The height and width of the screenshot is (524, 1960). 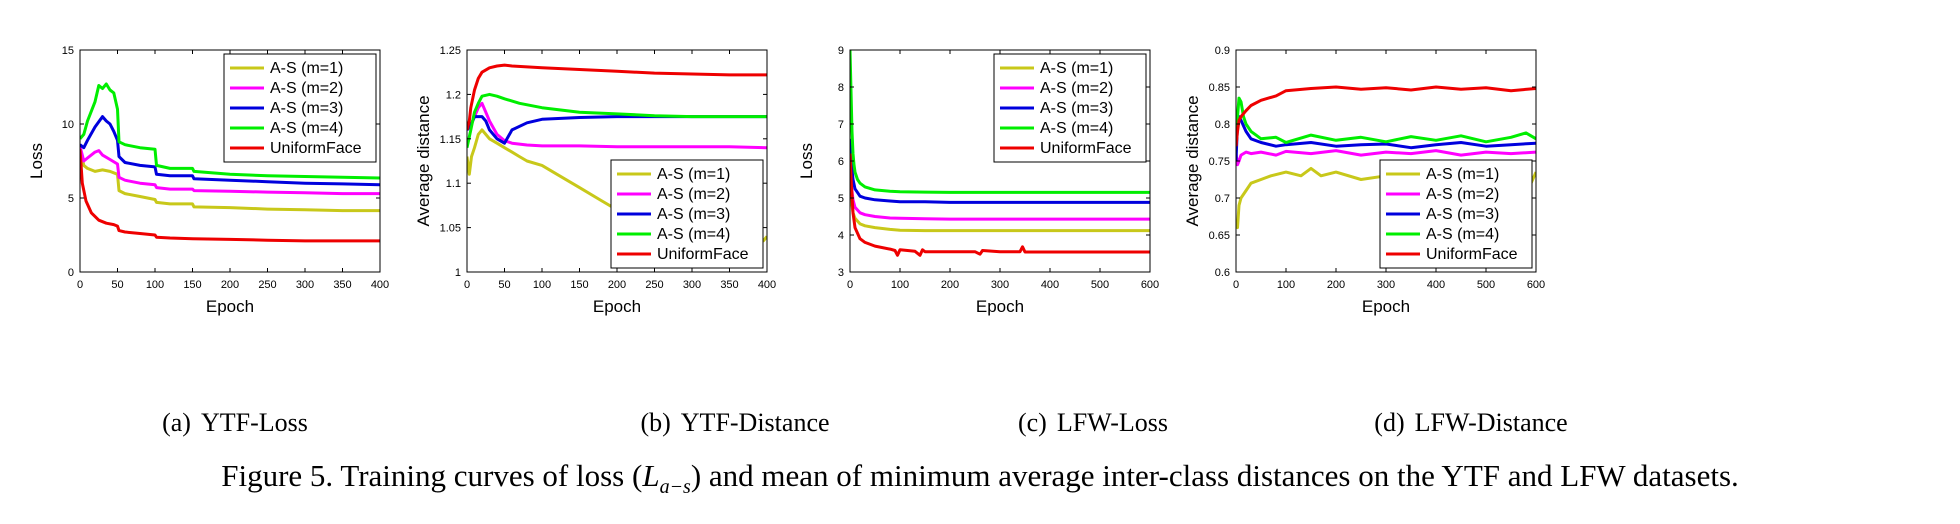 What do you see at coordinates (36, 161) in the screenshot?
I see `y-axis-title-a: Loss` at bounding box center [36, 161].